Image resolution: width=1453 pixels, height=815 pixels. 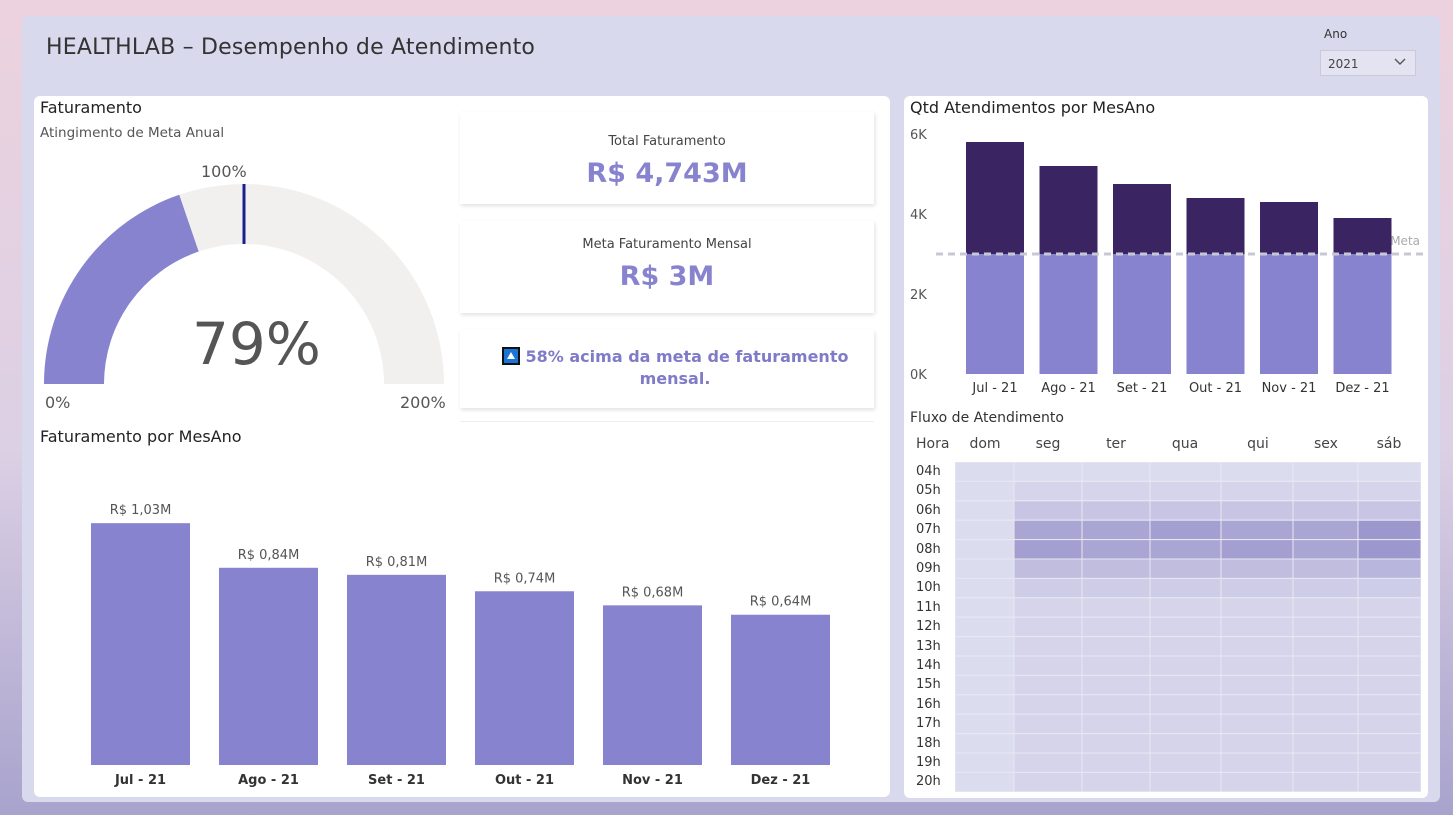 I want to click on fluxo-heatmap, so click(x=1188, y=627).